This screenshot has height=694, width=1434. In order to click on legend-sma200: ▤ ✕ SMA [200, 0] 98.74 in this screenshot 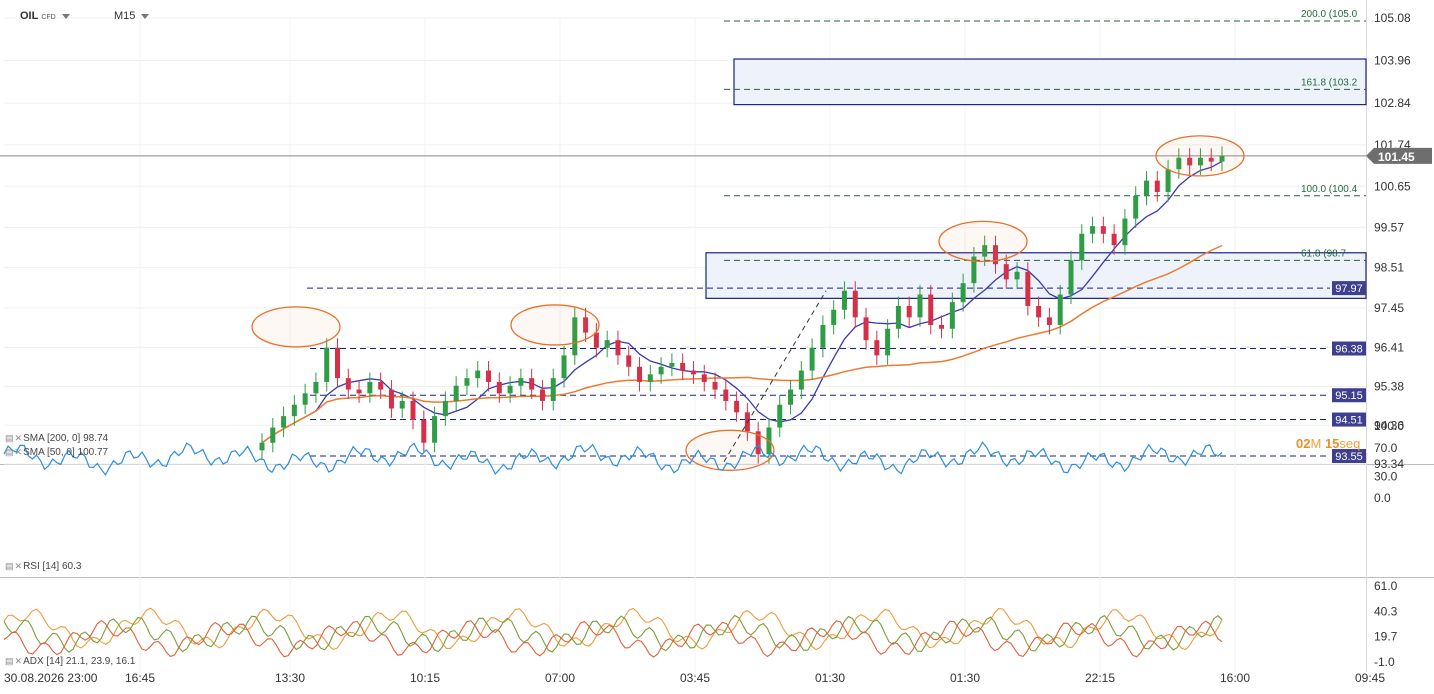, I will do `click(56, 438)`.